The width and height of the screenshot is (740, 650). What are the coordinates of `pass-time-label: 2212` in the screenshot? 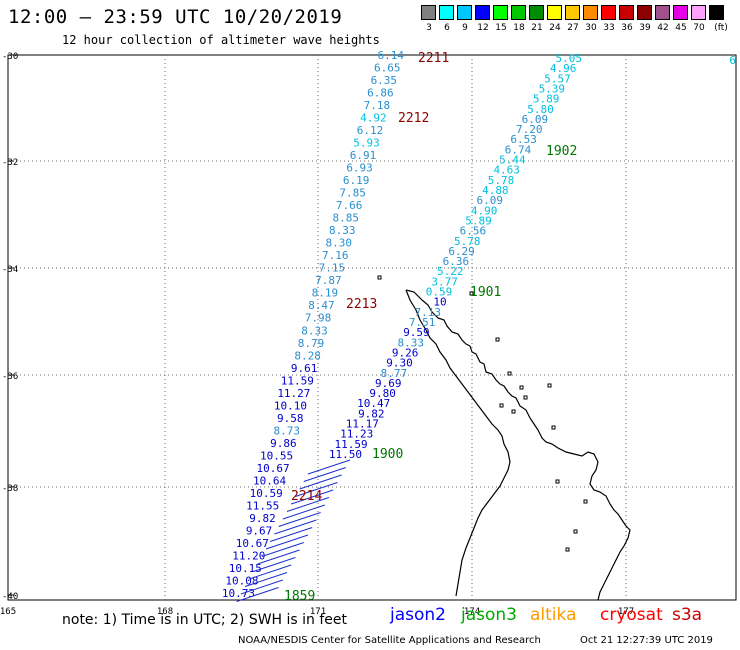 It's located at (413, 118).